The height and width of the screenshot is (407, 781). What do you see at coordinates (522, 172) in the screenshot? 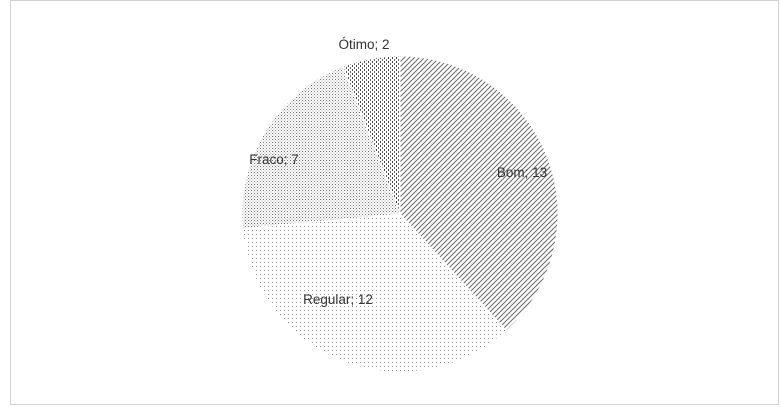
I see `data-label-bom: Bom; 13` at bounding box center [522, 172].